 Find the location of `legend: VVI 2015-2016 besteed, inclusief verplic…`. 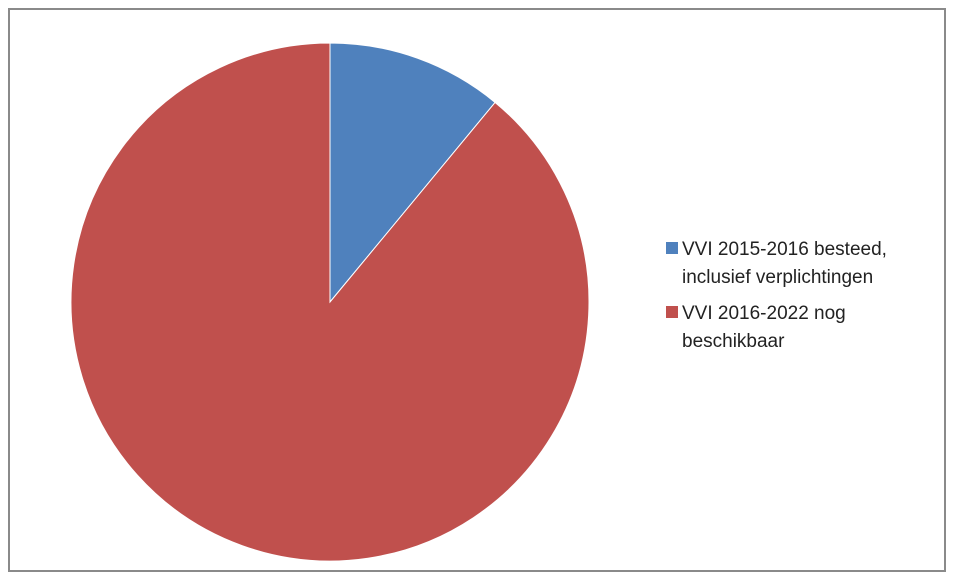

legend: VVI 2015-2016 besteed, inclusief verplic… is located at coordinates (806, 300).